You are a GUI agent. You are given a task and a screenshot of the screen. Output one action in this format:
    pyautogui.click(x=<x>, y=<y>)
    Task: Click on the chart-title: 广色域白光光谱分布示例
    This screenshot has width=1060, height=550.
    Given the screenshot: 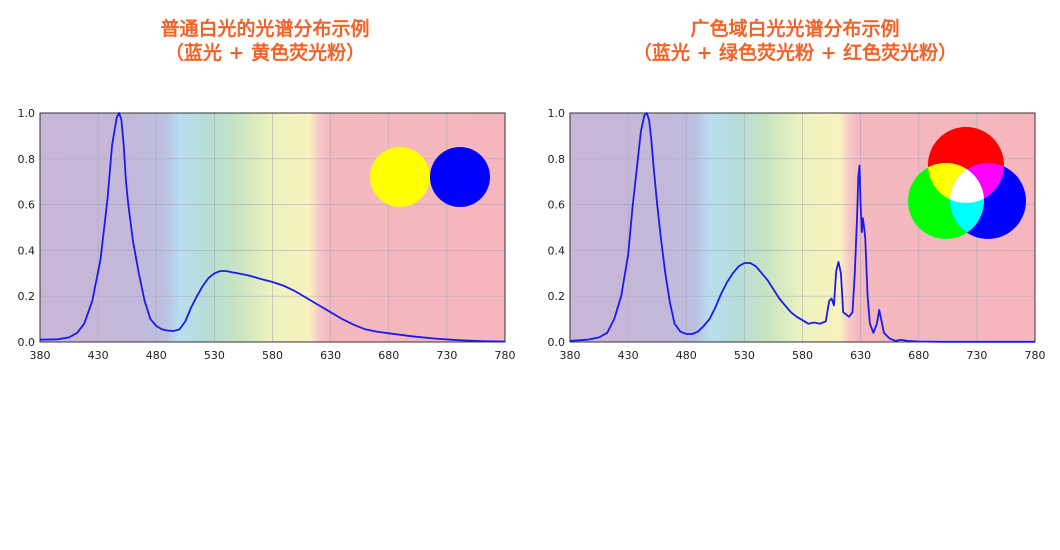 What is the action you would take?
    pyautogui.click(x=795, y=29)
    